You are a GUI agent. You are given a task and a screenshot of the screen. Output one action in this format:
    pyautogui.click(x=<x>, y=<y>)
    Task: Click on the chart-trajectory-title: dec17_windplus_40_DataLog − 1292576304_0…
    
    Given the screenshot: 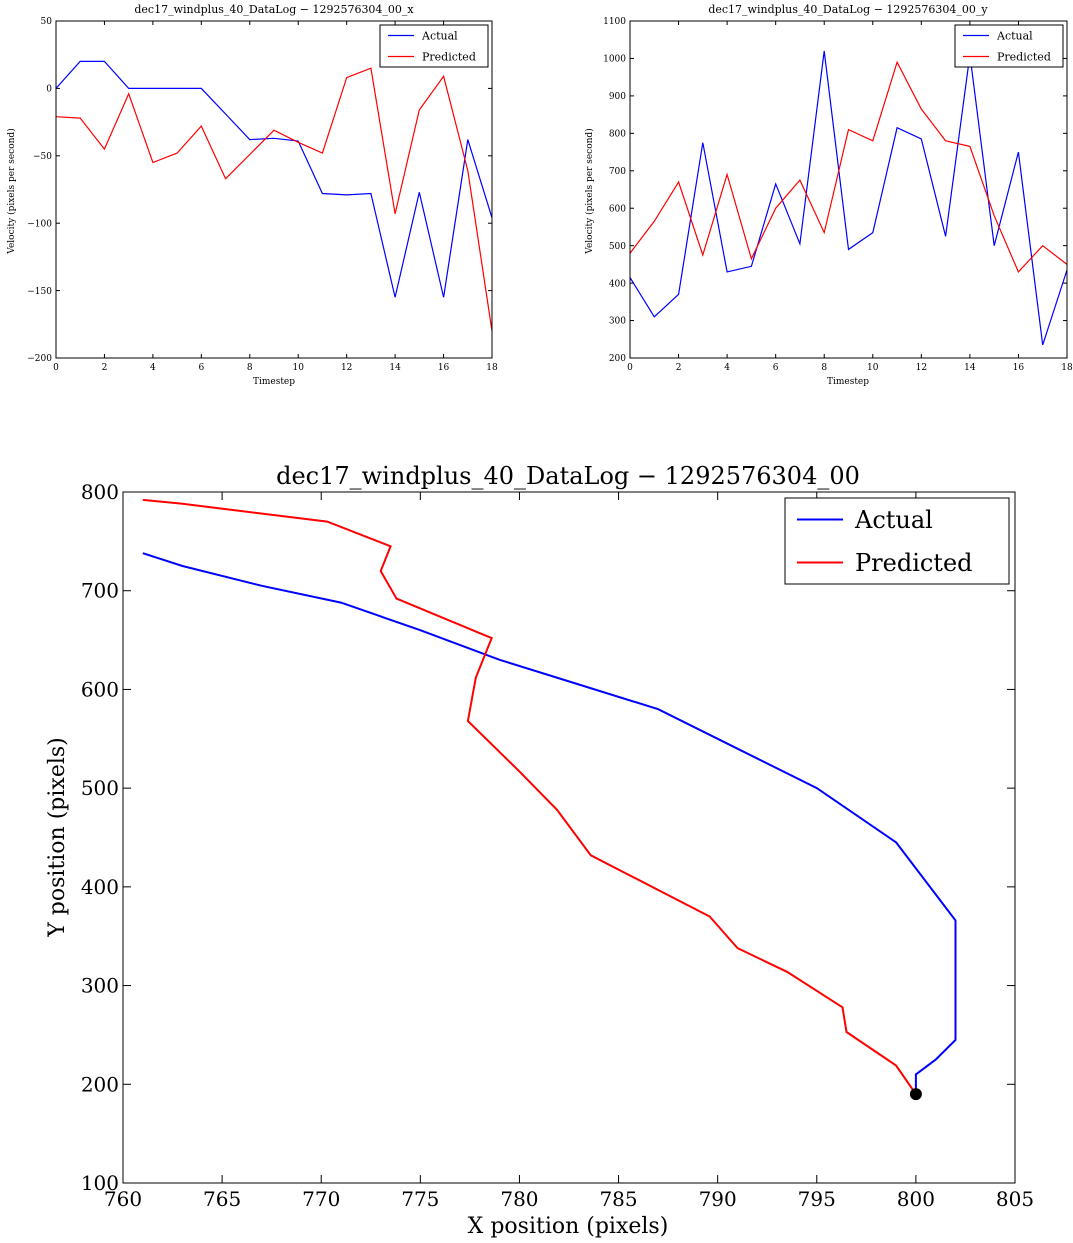 What is the action you would take?
    pyautogui.click(x=568, y=476)
    